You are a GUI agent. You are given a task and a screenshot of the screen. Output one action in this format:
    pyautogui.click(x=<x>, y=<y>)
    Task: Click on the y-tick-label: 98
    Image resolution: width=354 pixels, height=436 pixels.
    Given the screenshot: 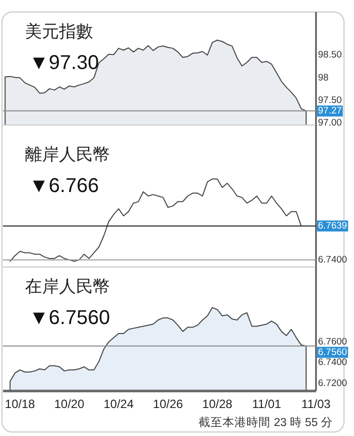 What is the action you would take?
    pyautogui.click(x=323, y=78)
    